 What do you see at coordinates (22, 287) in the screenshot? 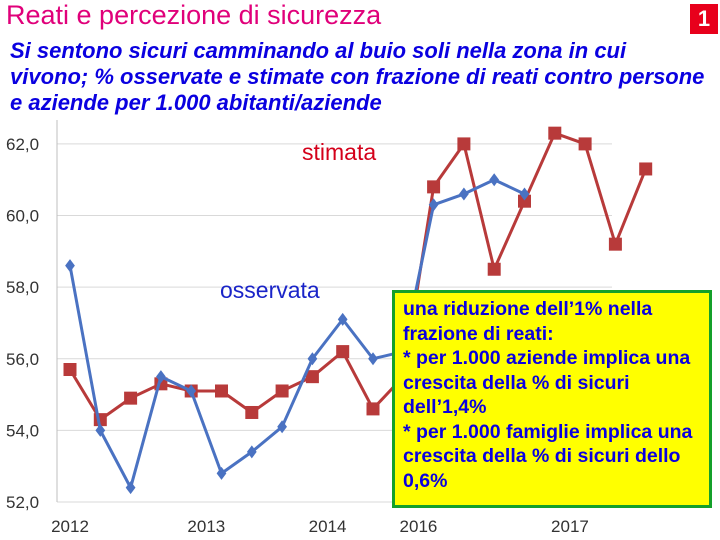
I see `y-tick-label: 58,0` at bounding box center [22, 287].